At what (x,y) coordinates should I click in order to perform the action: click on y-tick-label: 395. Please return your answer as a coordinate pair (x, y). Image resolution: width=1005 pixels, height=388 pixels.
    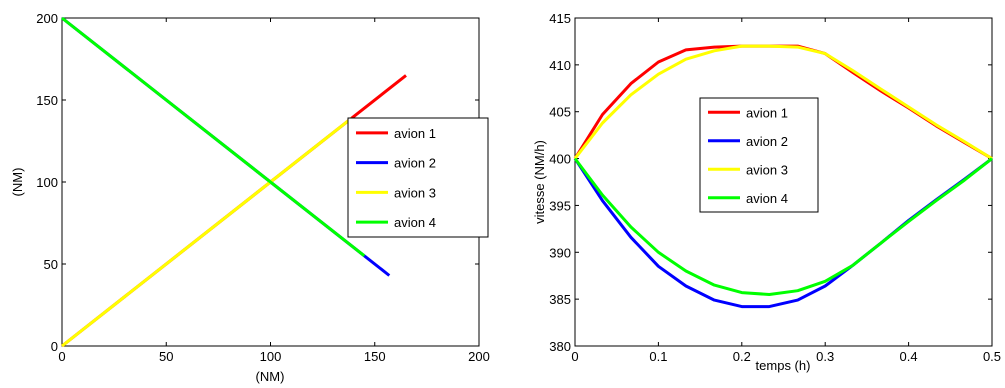
    Looking at the image, I should click on (560, 205).